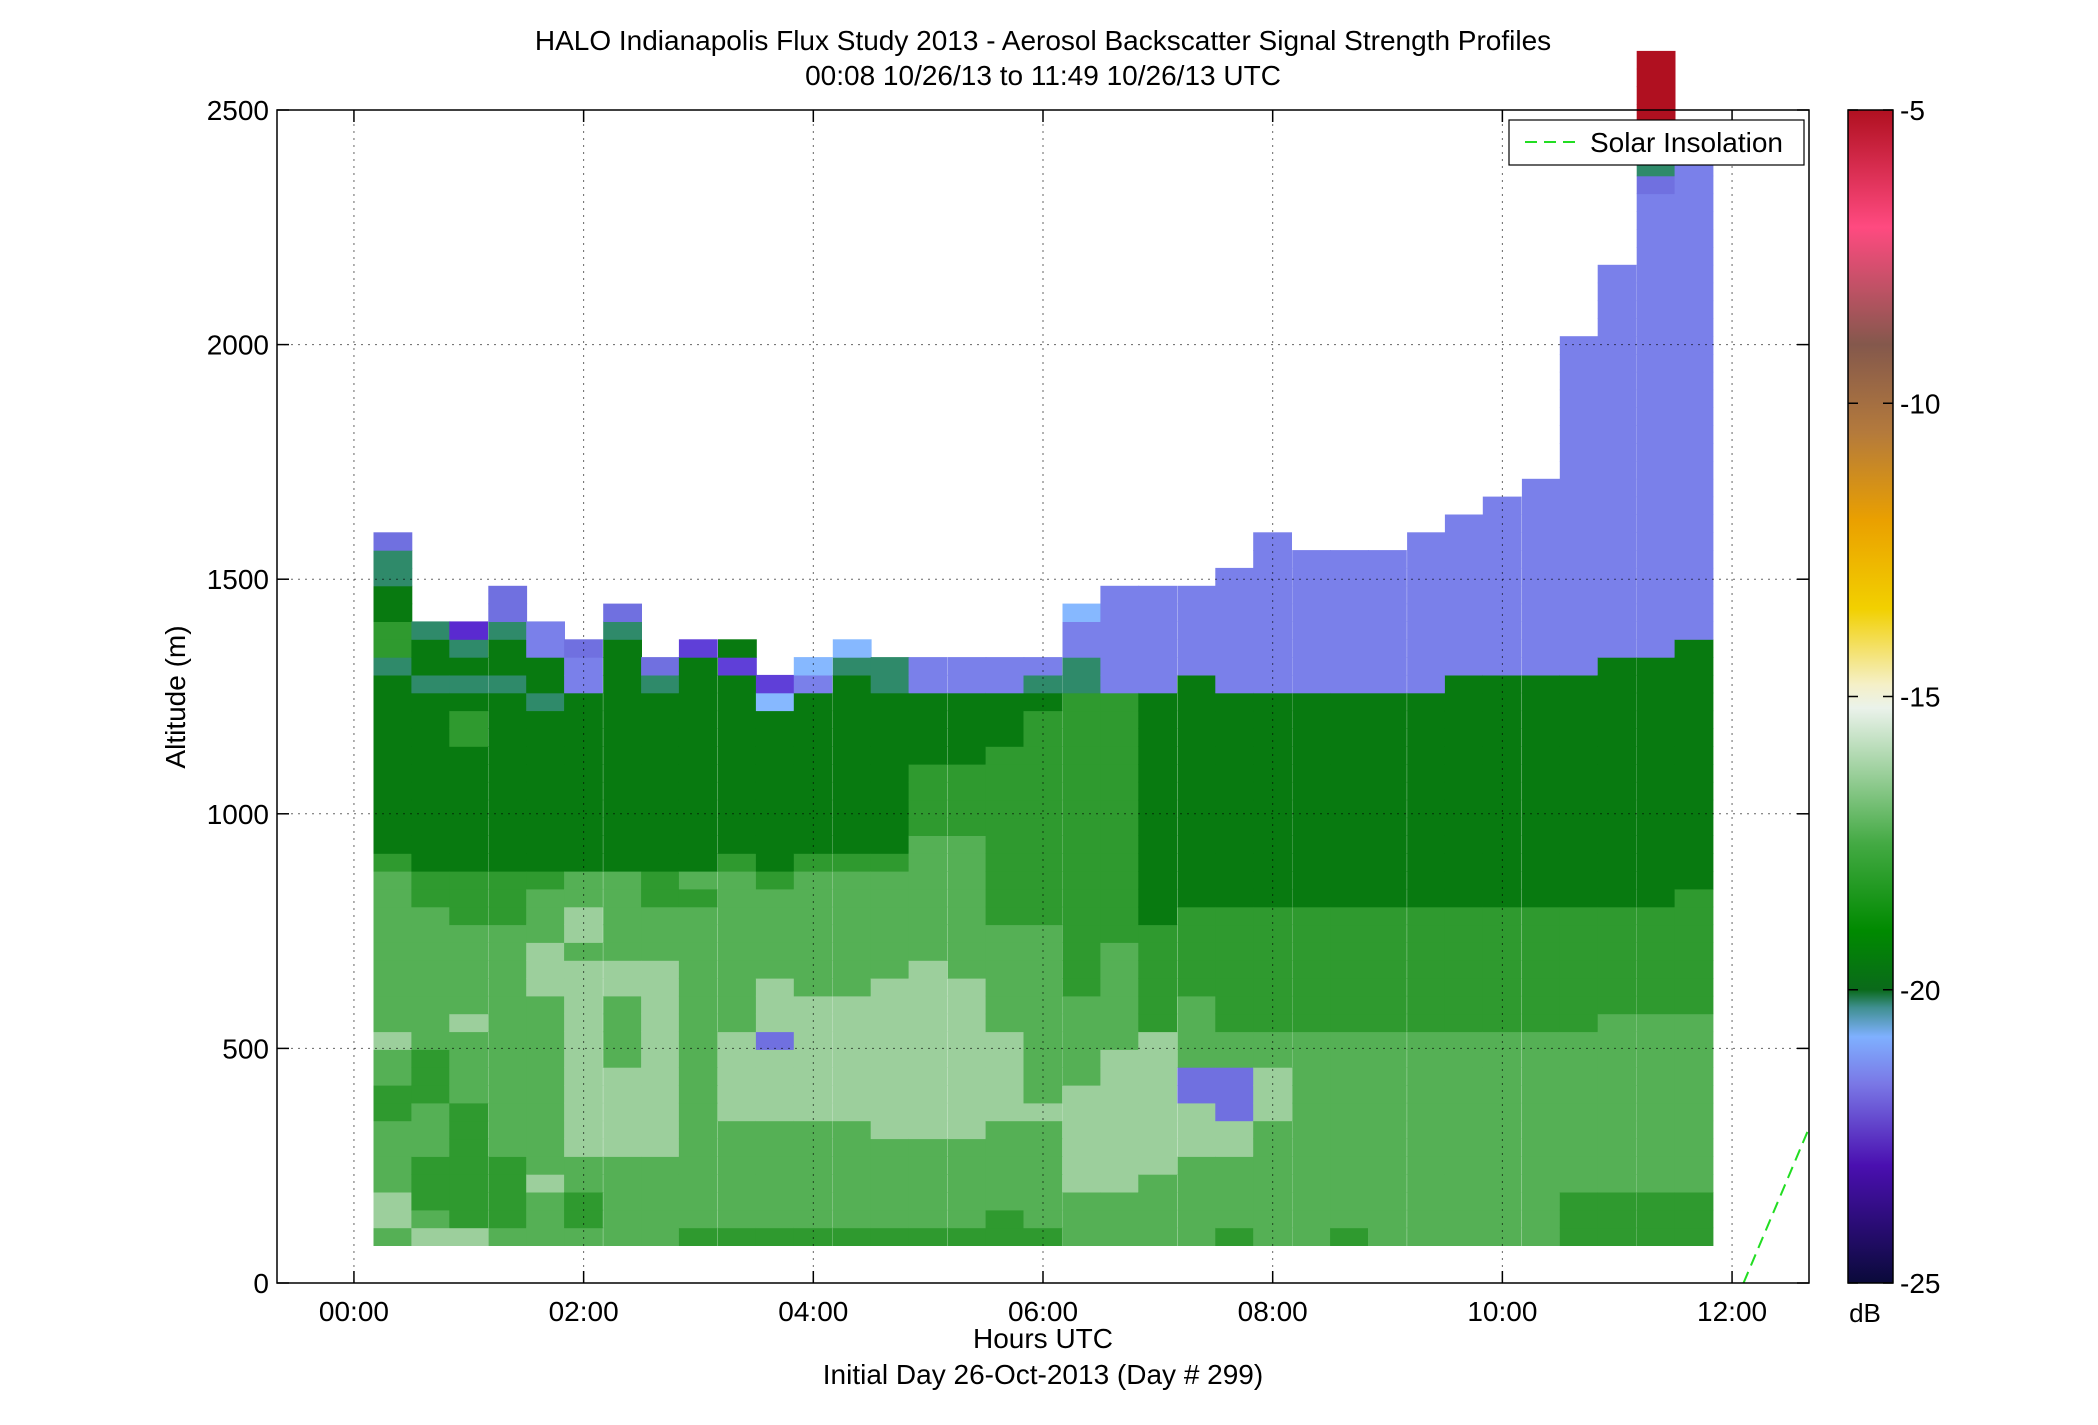 The width and height of the screenshot is (2098, 1425). I want to click on y-tick-label: 2000, so click(238, 345).